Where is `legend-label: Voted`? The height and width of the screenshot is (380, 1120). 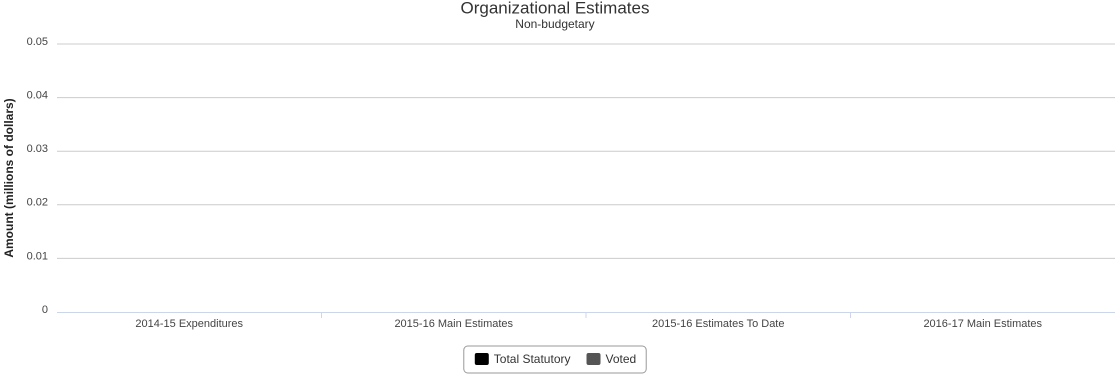
legend-label: Voted is located at coordinates (621, 359).